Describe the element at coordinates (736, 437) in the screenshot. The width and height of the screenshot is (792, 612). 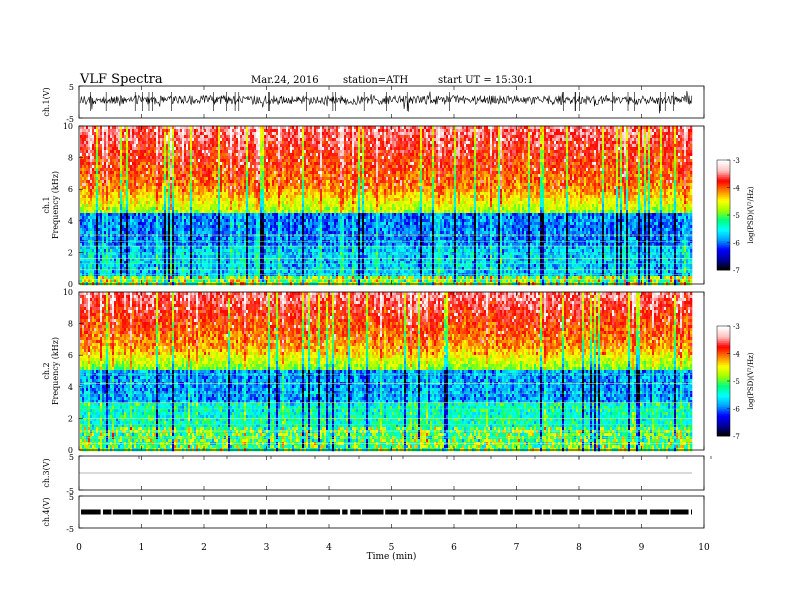
I see `ch2-spectrogram-colorbar-tick-0: -7` at that location.